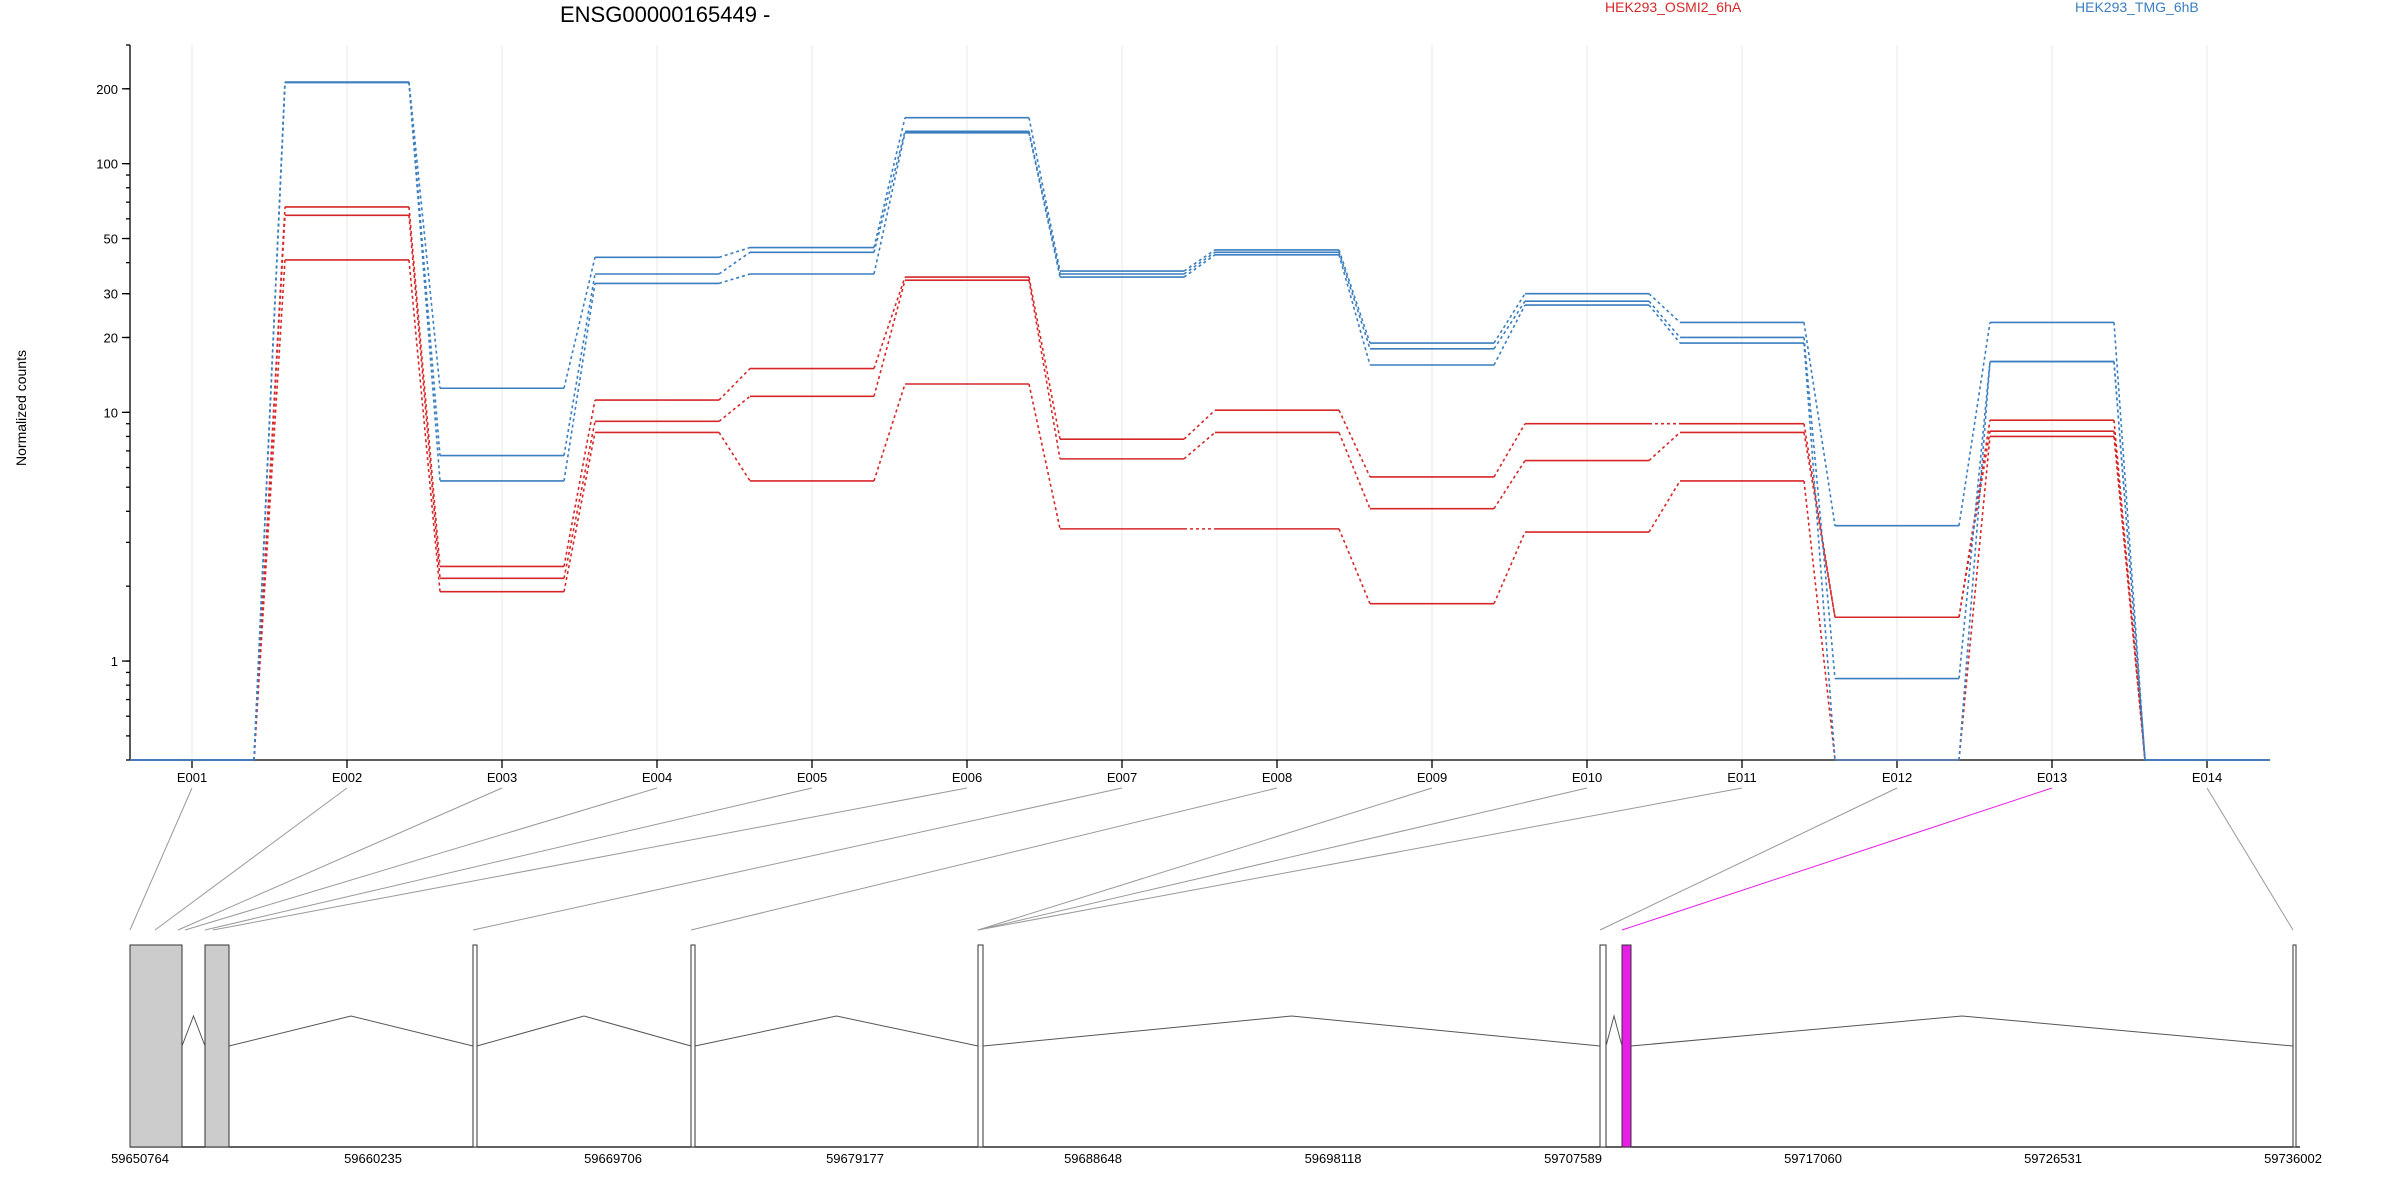  I want to click on y-tick-label: 50, so click(111, 239).